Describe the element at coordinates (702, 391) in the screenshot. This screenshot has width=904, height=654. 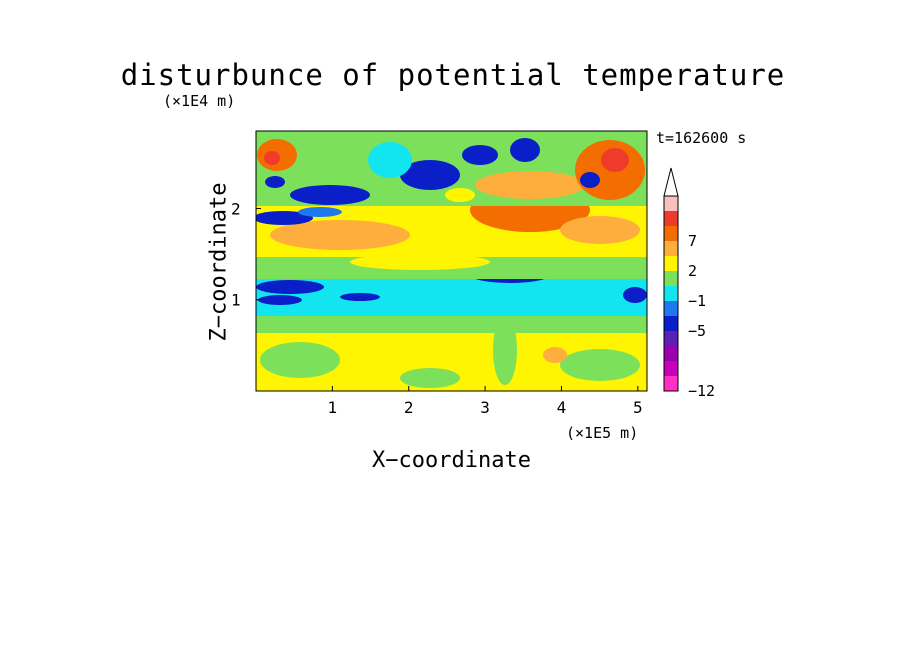
I see `colorbar-label: −12` at that location.